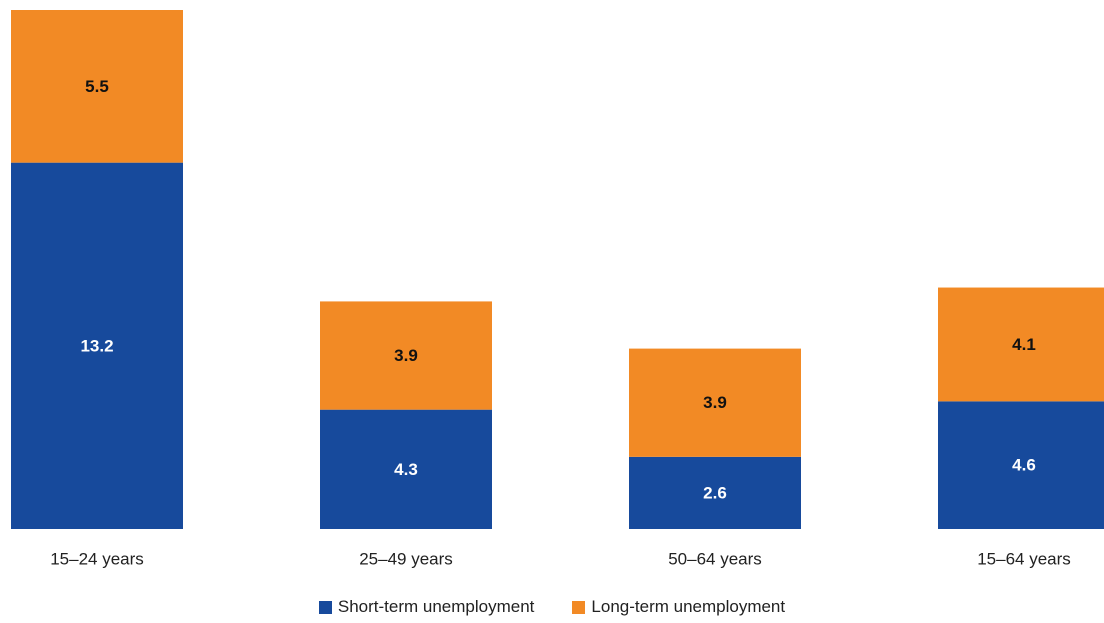 Image resolution: width=1104 pixels, height=623 pixels. I want to click on bar-short-term-unemployment-15-64-years, so click(1021, 465).